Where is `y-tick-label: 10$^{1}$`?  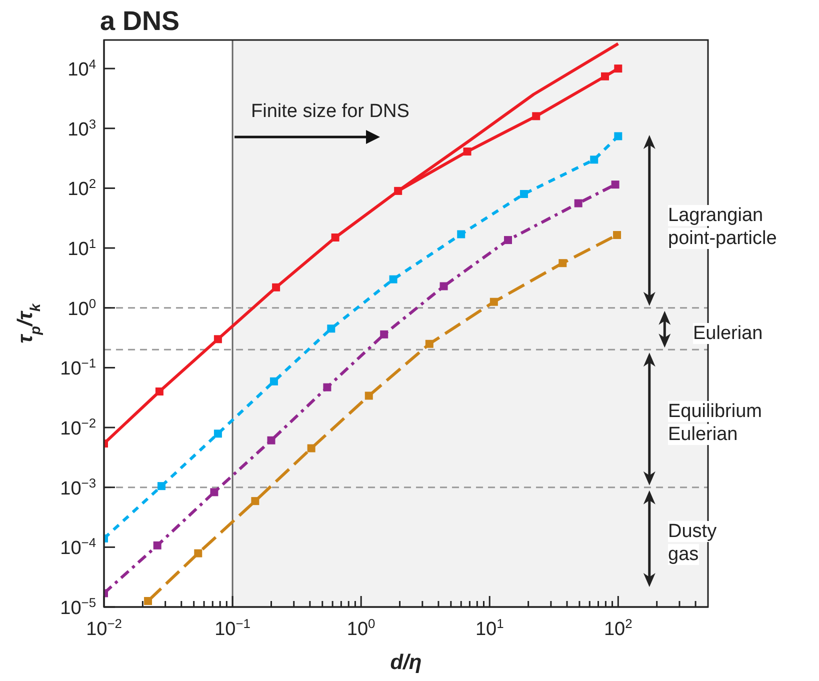 y-tick-label: 10$^{1}$ is located at coordinates (82, 248).